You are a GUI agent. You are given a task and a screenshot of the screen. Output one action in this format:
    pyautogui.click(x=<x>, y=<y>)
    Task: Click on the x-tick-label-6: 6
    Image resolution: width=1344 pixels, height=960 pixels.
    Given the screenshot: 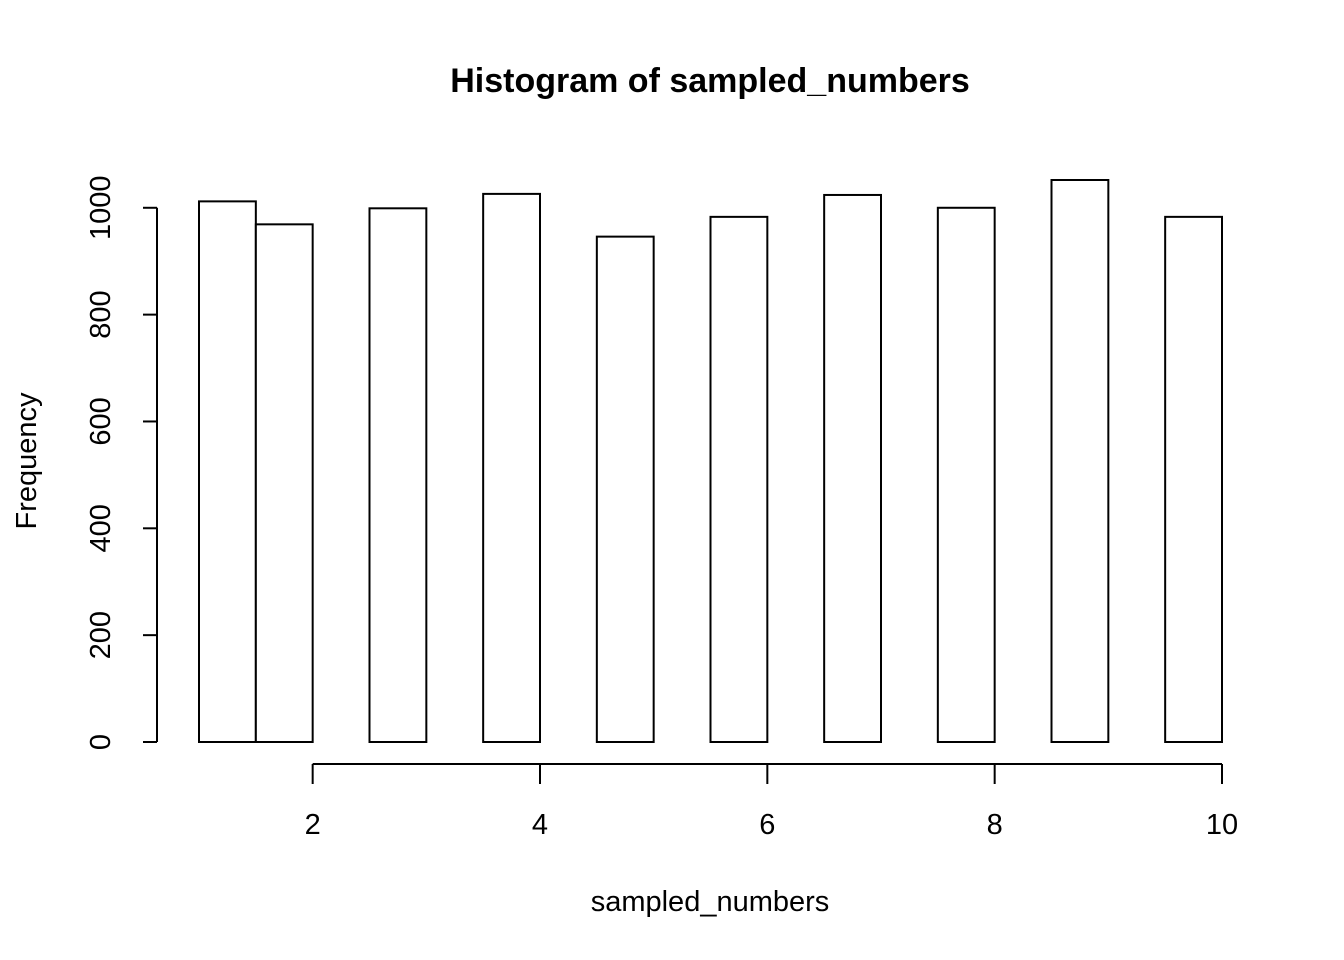 What is the action you would take?
    pyautogui.click(x=767, y=825)
    